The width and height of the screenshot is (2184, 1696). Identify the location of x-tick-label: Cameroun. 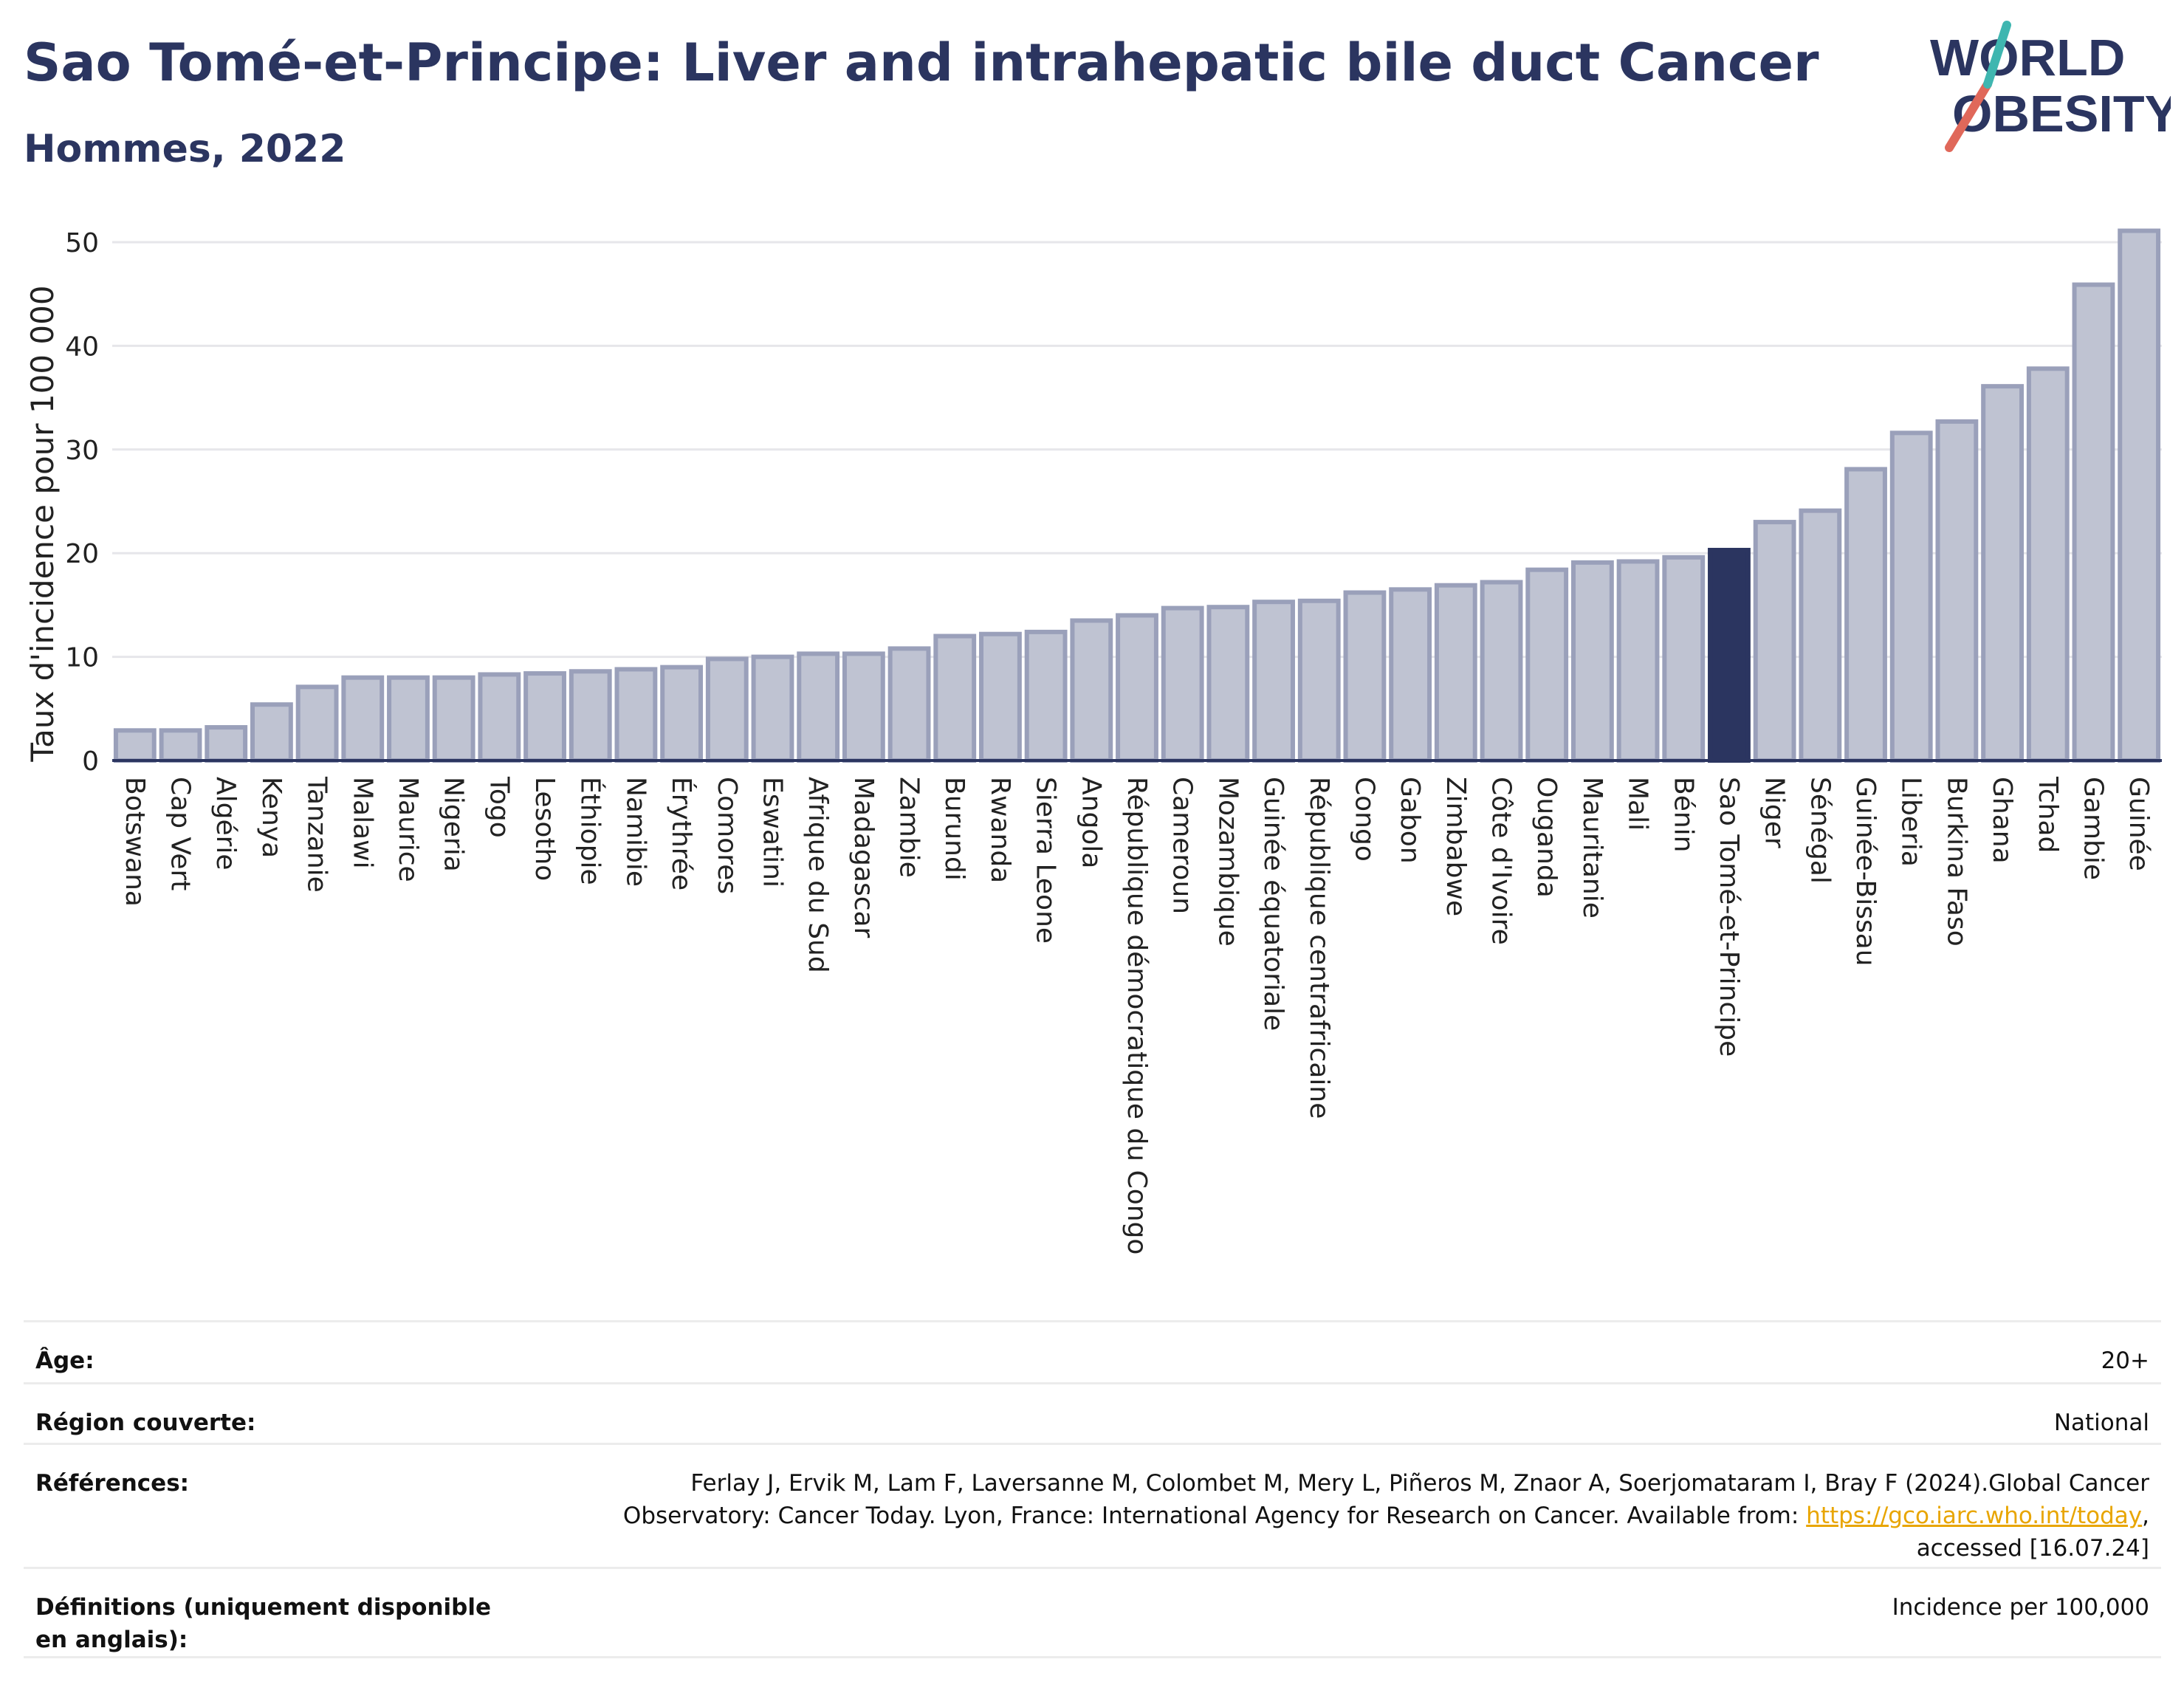
(1183, 845).